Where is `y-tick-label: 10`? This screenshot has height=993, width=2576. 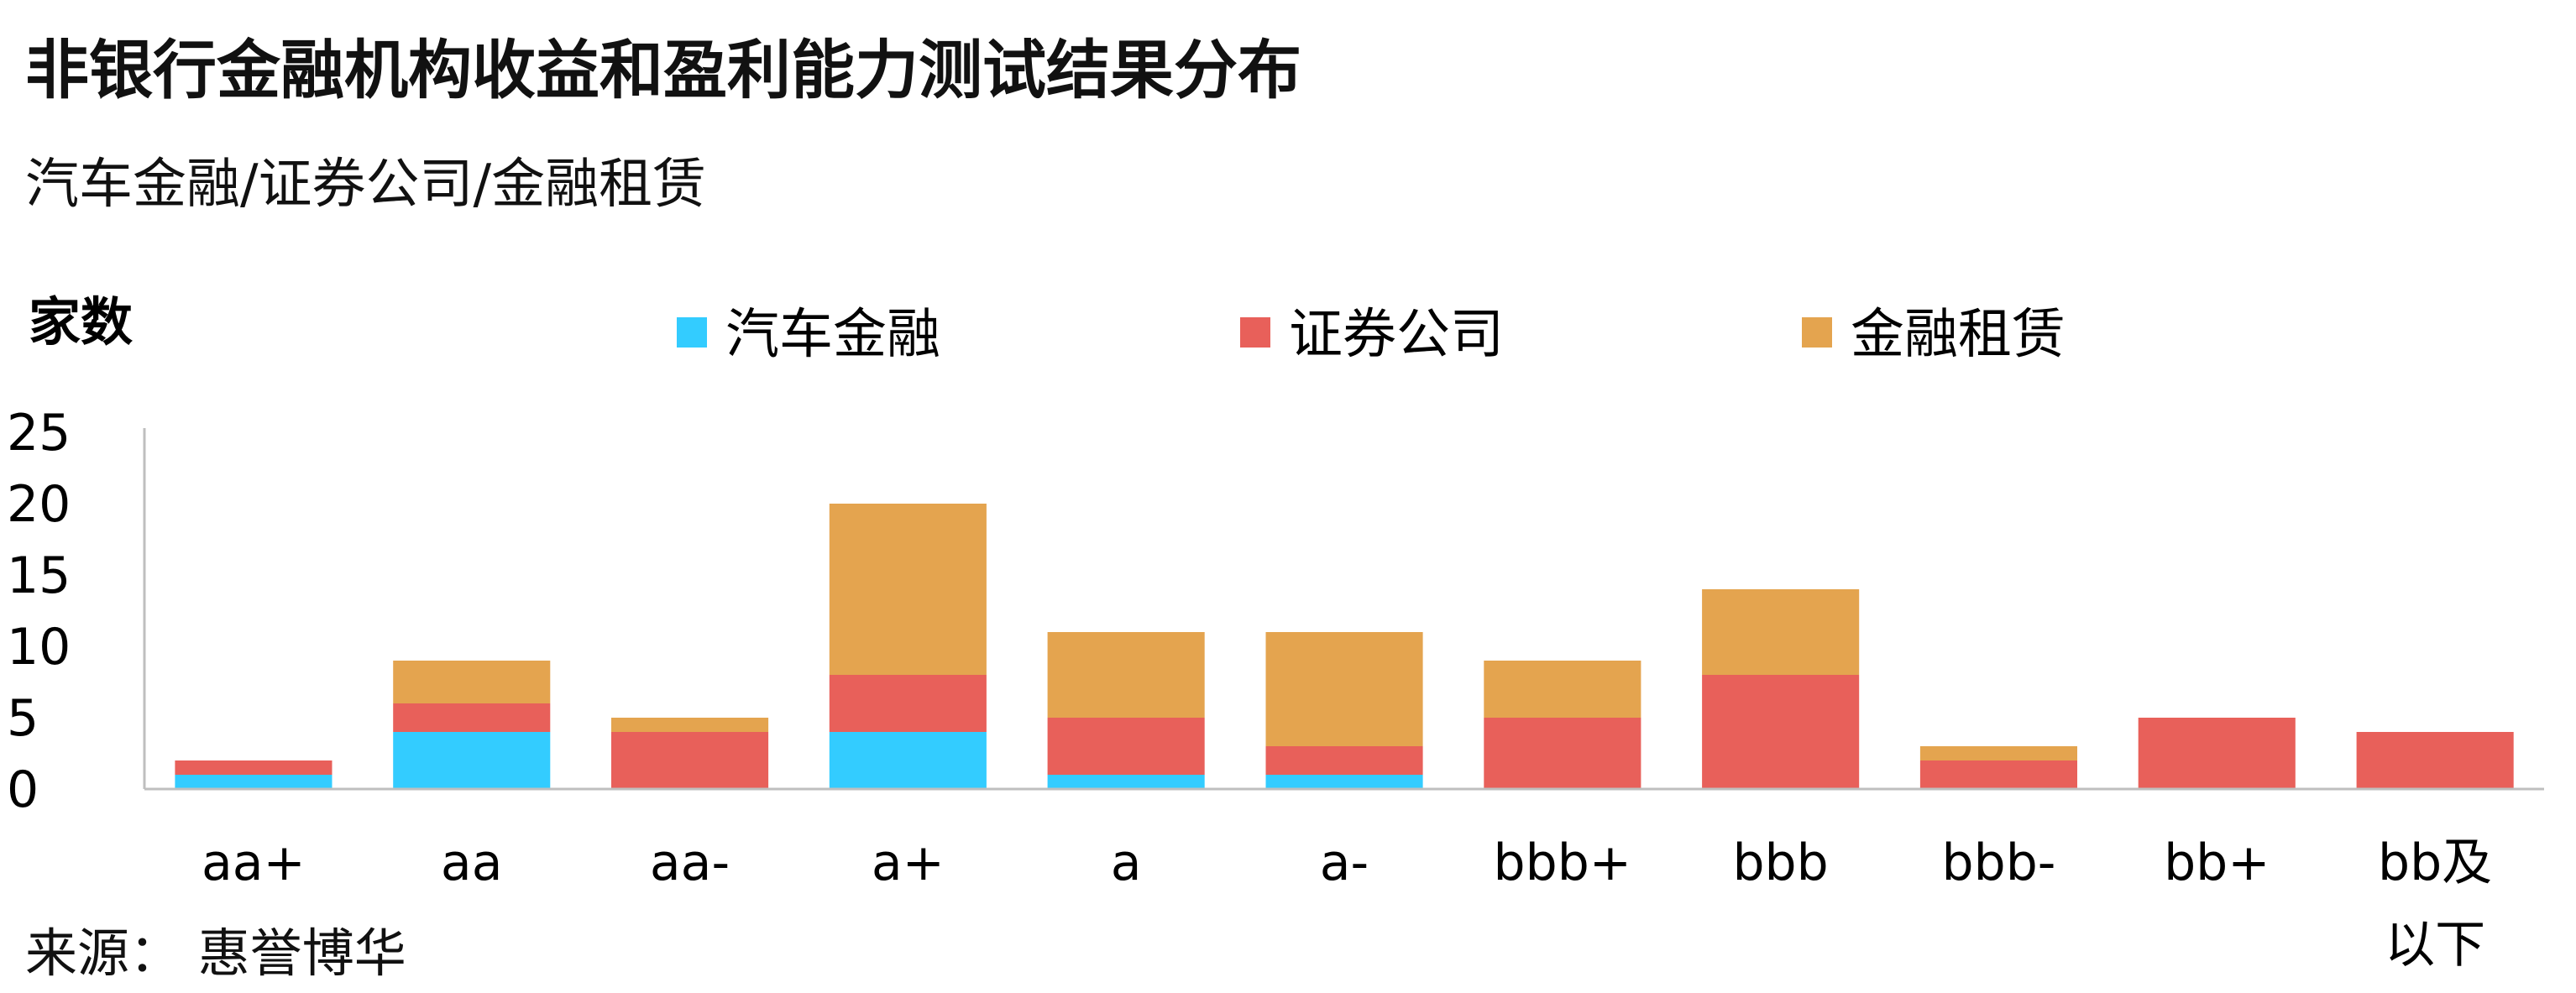
y-tick-label: 10 is located at coordinates (39, 647).